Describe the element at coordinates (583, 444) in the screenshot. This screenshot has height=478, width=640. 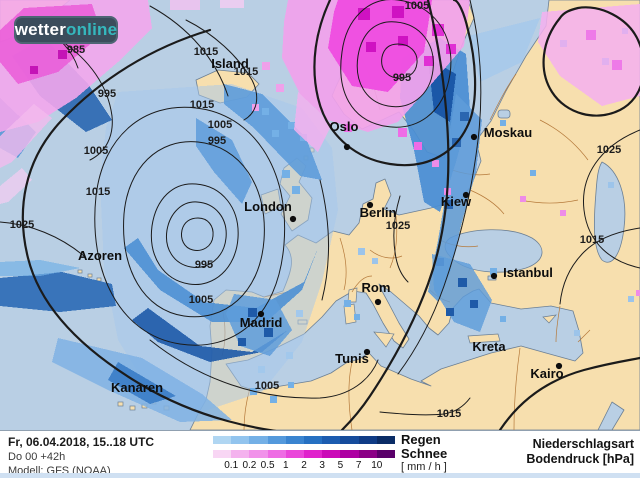
I see `precip-type-title: Niederschlagsart` at that location.